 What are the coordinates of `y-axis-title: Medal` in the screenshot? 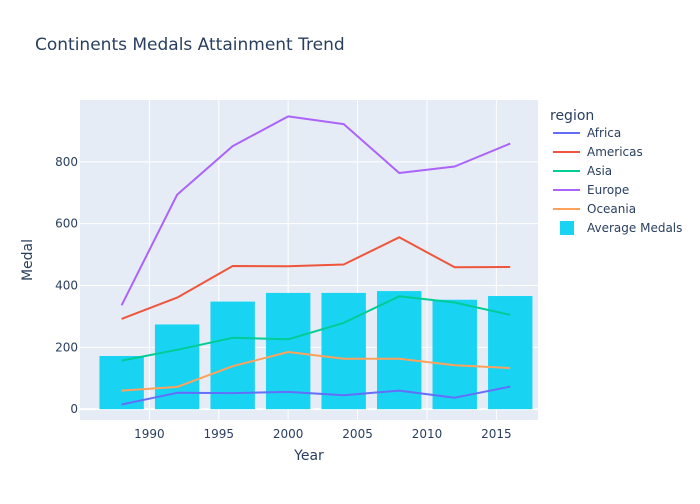 It's located at (28, 260).